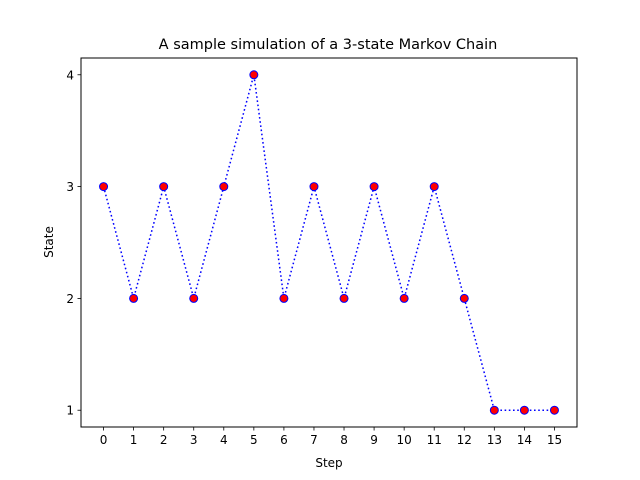  Describe the element at coordinates (464, 440) in the screenshot. I see `x-tick-label: 12` at that location.